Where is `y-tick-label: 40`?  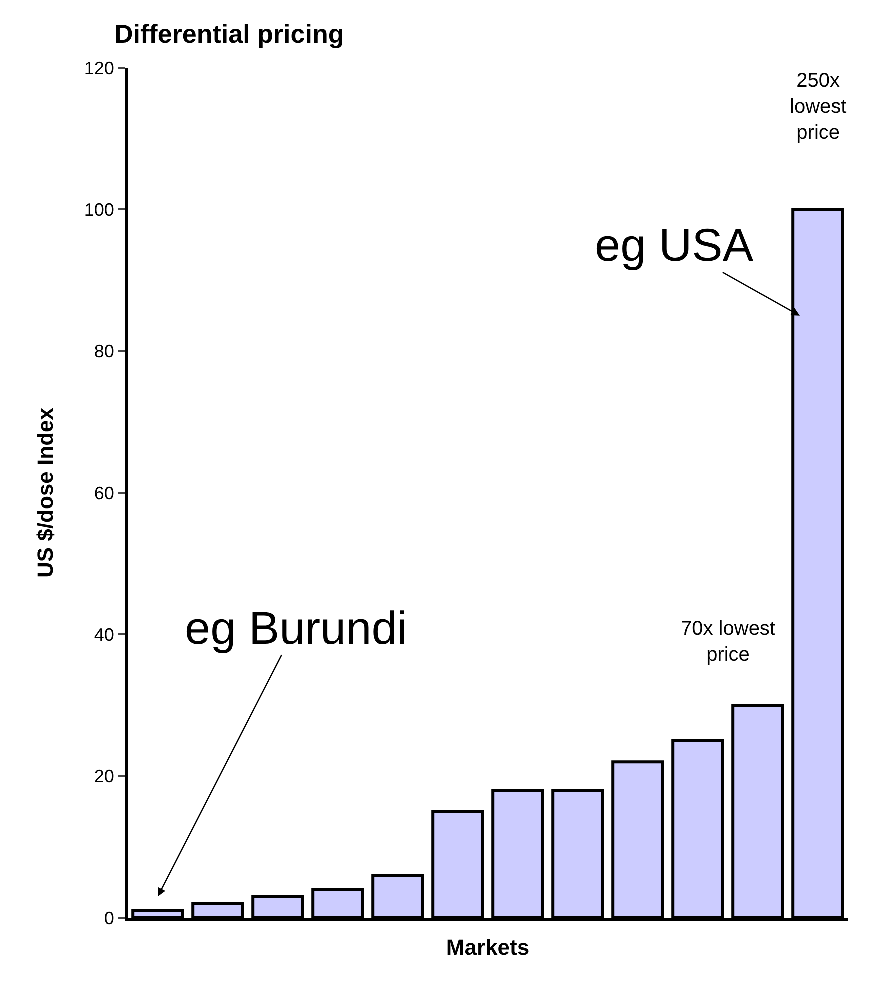 y-tick-label: 40 is located at coordinates (104, 634).